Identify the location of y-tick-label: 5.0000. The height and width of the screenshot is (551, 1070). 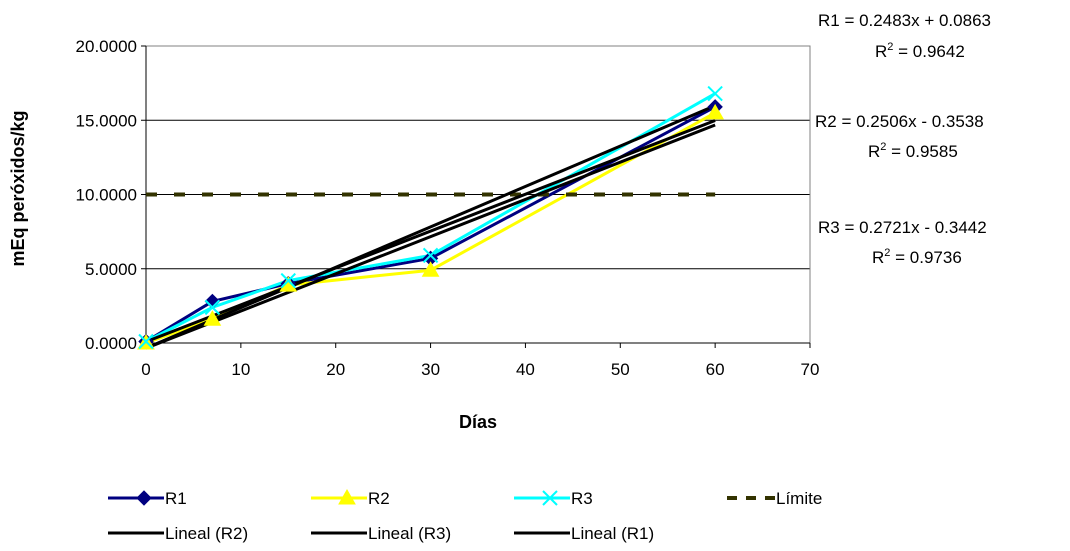
(111, 269).